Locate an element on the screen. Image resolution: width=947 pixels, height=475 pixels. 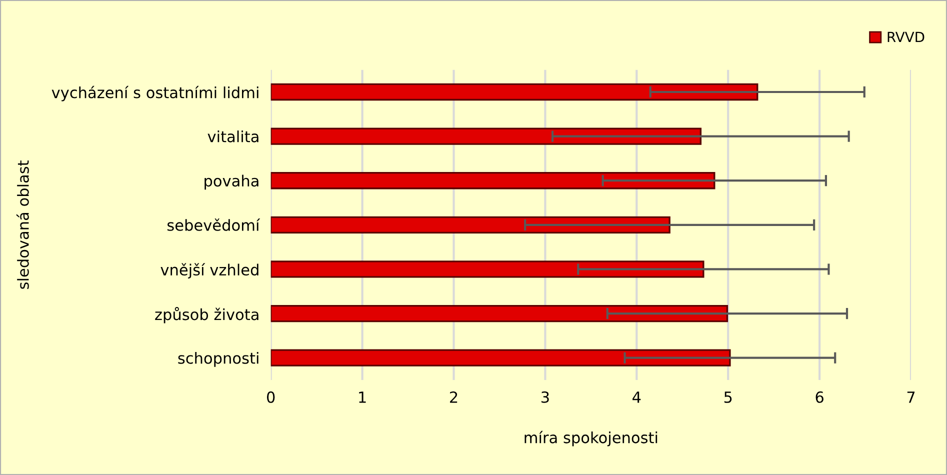
y-tick-label: vnější vzhled is located at coordinates (209, 271).